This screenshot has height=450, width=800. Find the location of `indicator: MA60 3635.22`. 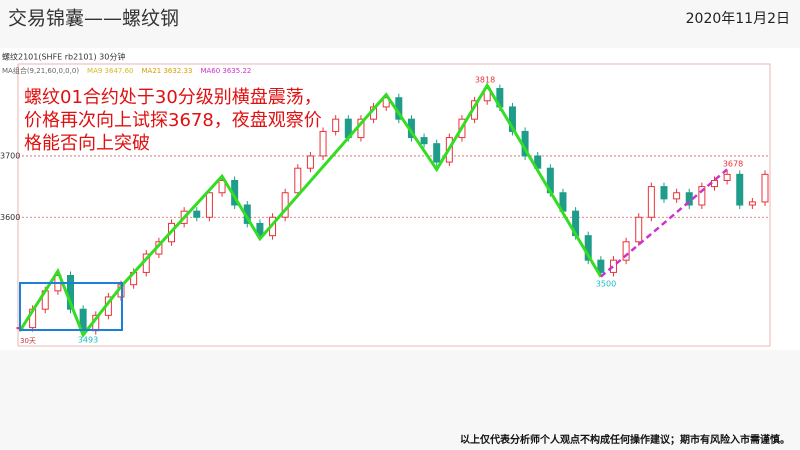

indicator: MA60 3635.22 is located at coordinates (225, 71).